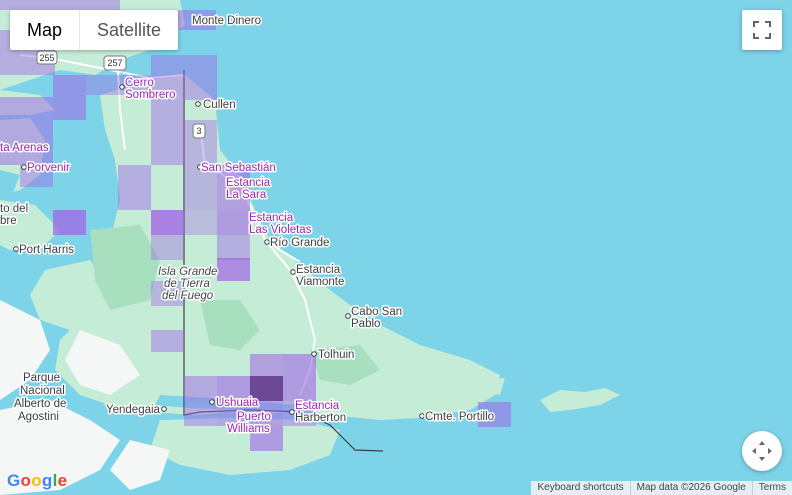 The image size is (792, 495). Describe the element at coordinates (320, 418) in the screenshot. I see `label-harberton-2: Harberton` at that location.